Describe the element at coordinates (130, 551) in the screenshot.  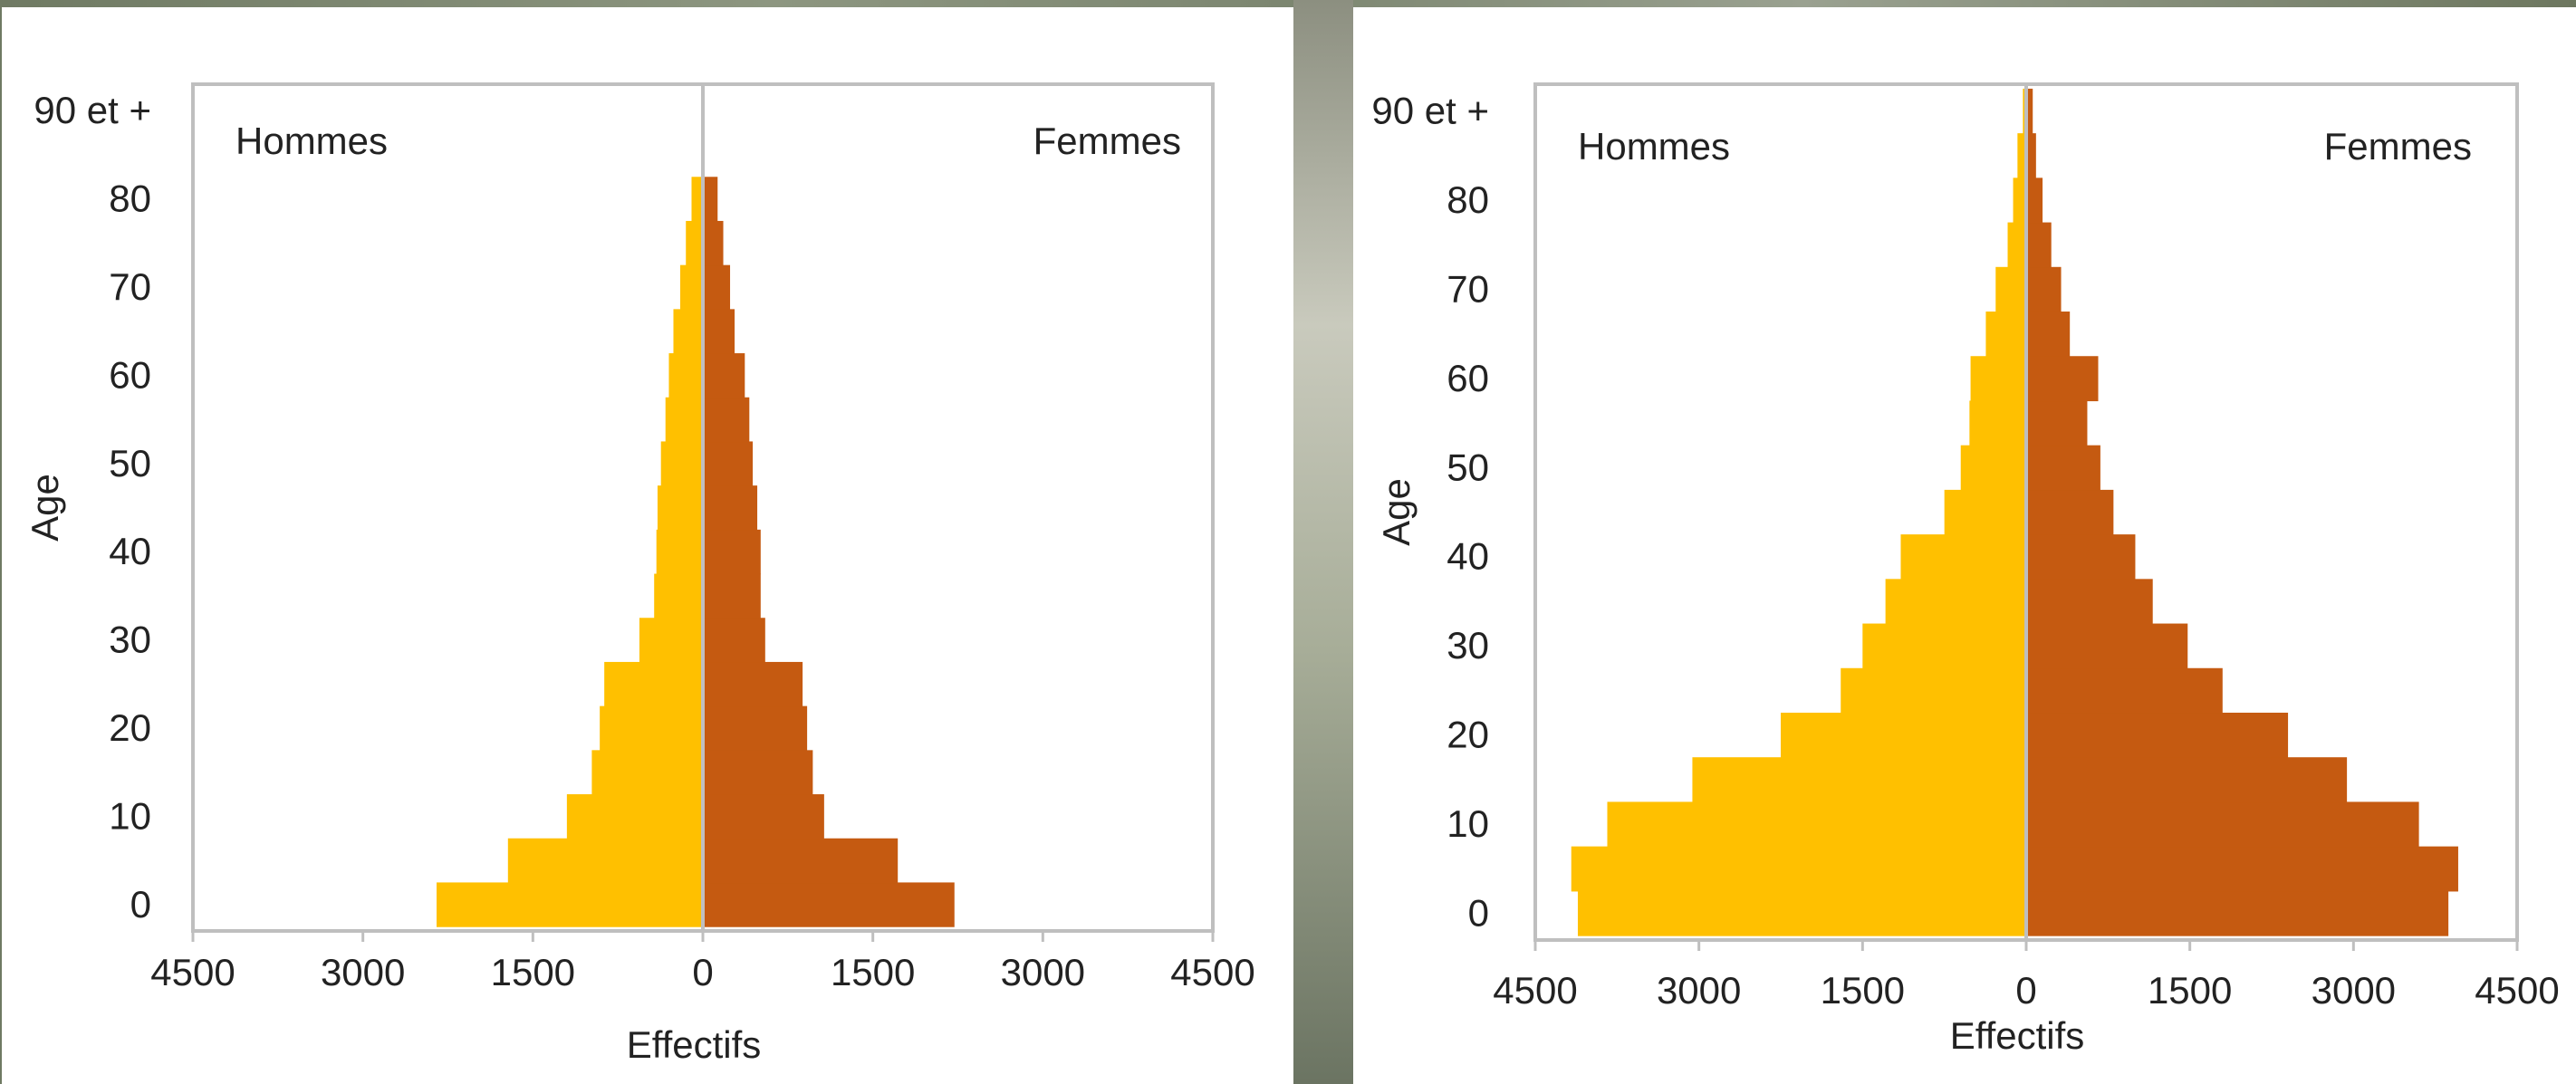
I see `y-tick-label: 40` at that location.